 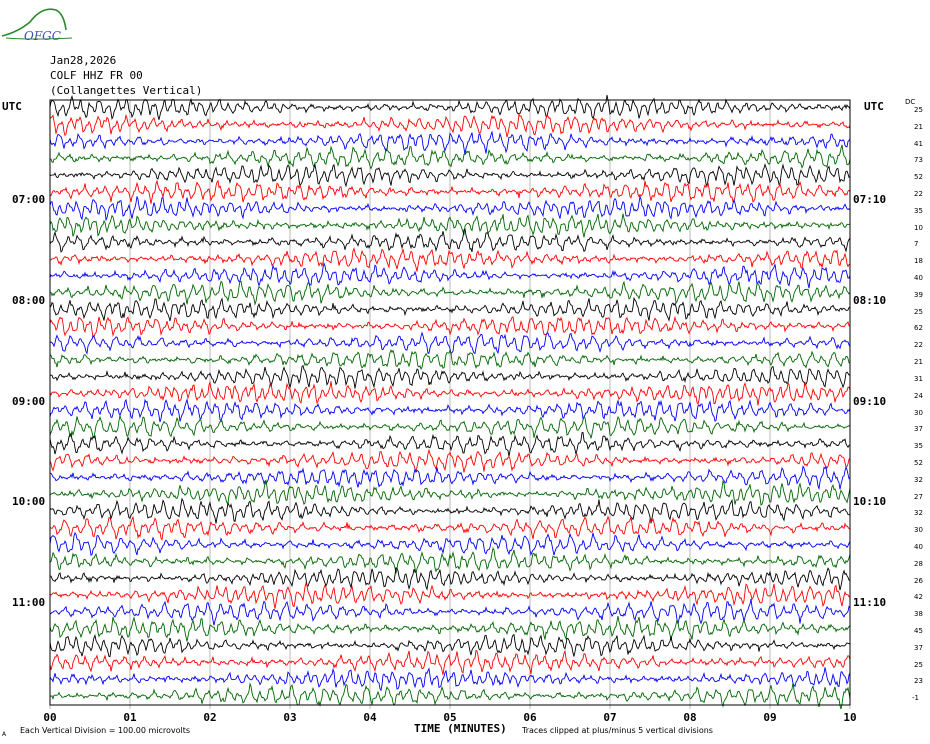 What do you see at coordinates (918, 681) in the screenshot?
I see `dc-offset-label: 23` at bounding box center [918, 681].